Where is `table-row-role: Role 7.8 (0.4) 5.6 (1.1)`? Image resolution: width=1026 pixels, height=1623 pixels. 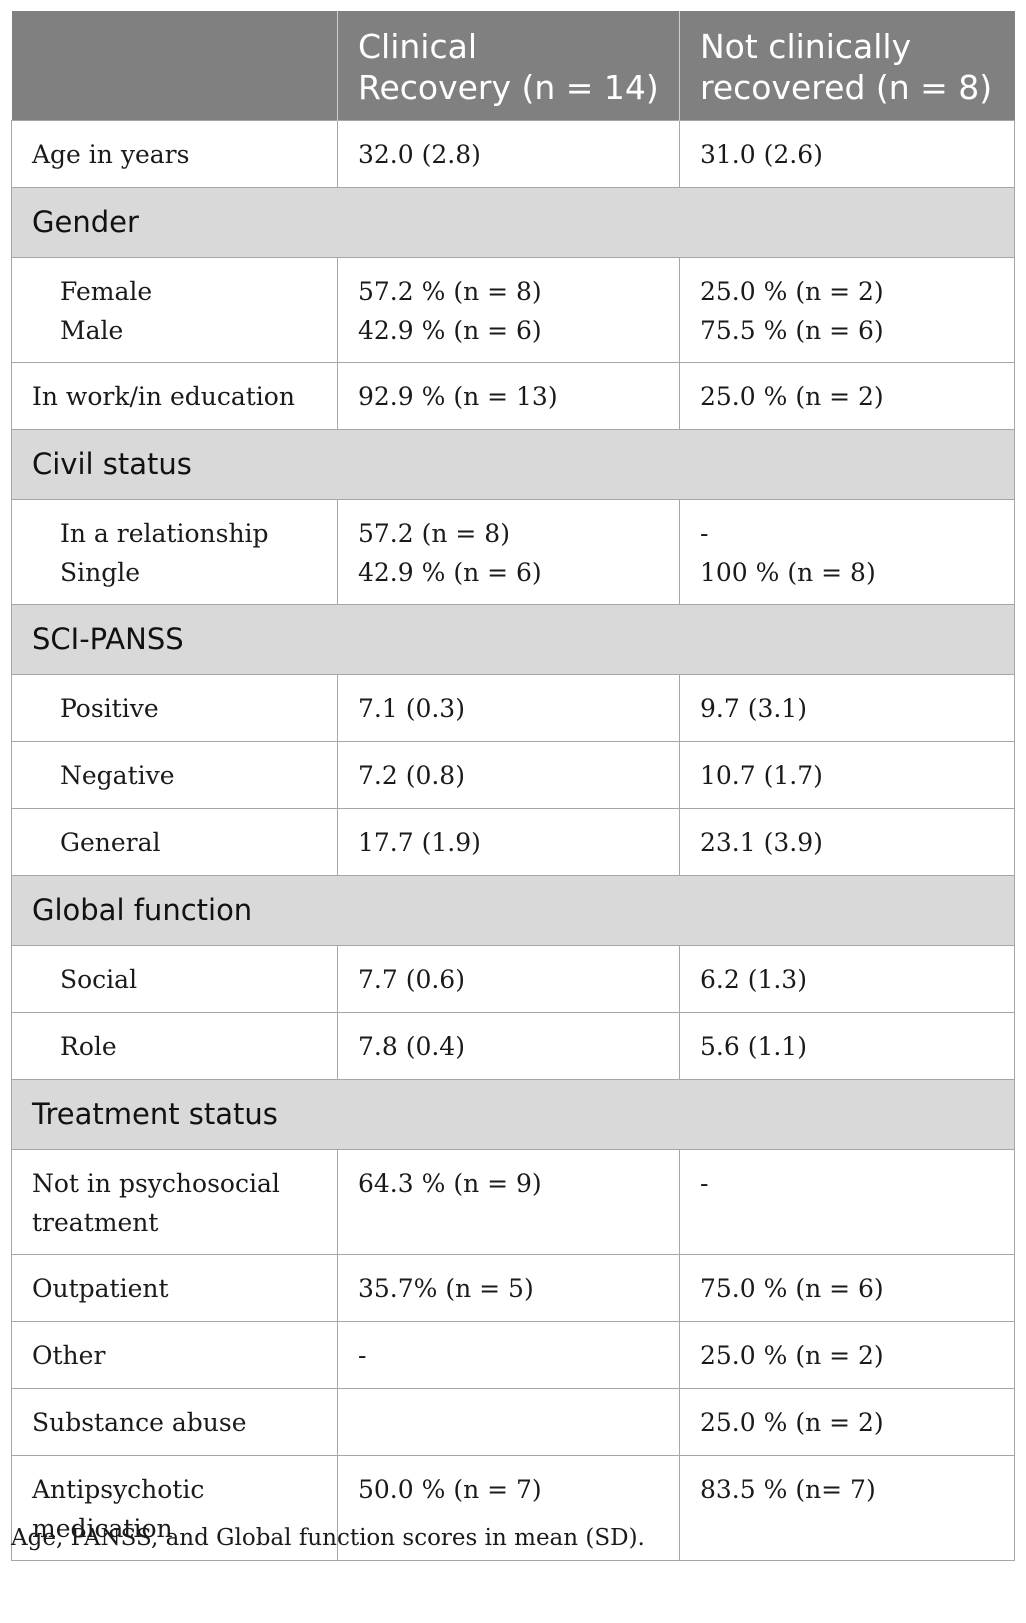 table-row-role: Role 7.8 (0.4) 5.6 (1.1) is located at coordinates (513, 1046).